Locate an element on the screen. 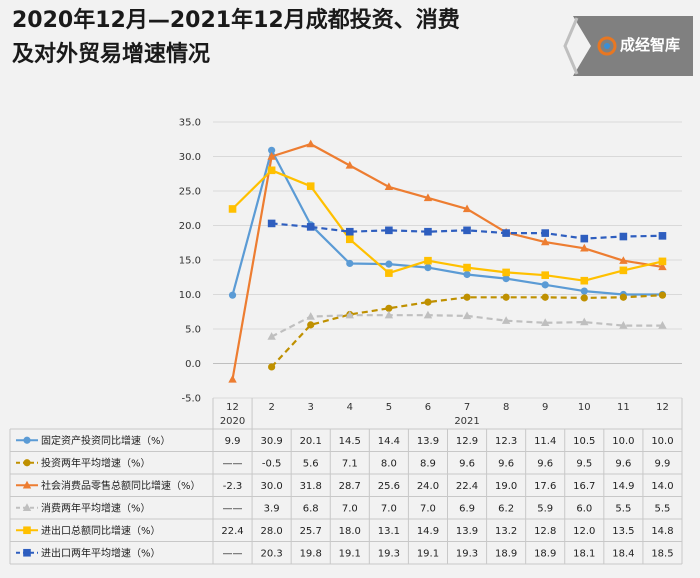  data-label: 13.5 is located at coordinates (623, 531).